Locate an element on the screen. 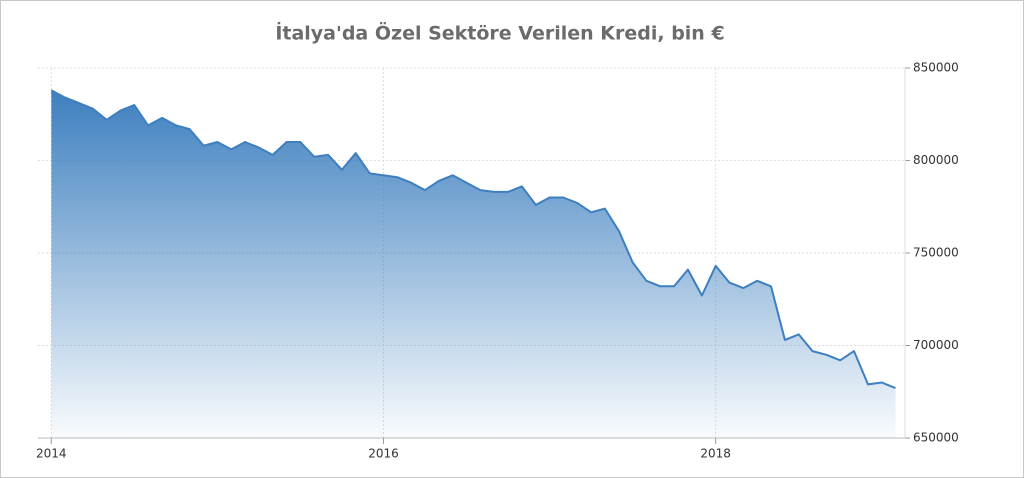  y-tick-label: 700000 is located at coordinates (936, 345).